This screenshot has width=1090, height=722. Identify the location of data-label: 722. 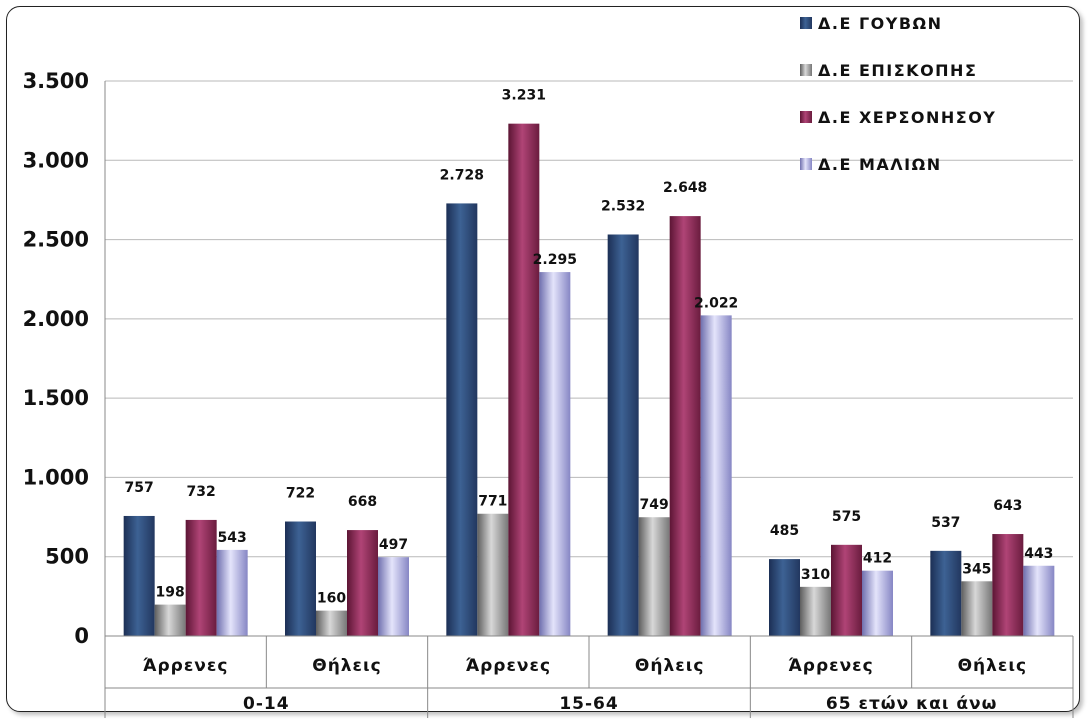
(300, 494).